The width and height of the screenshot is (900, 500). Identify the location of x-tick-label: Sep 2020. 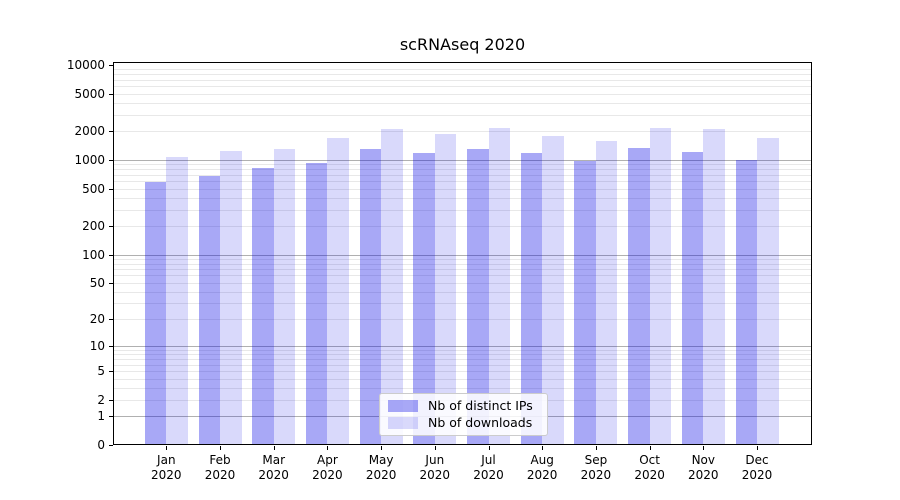
(596, 468).